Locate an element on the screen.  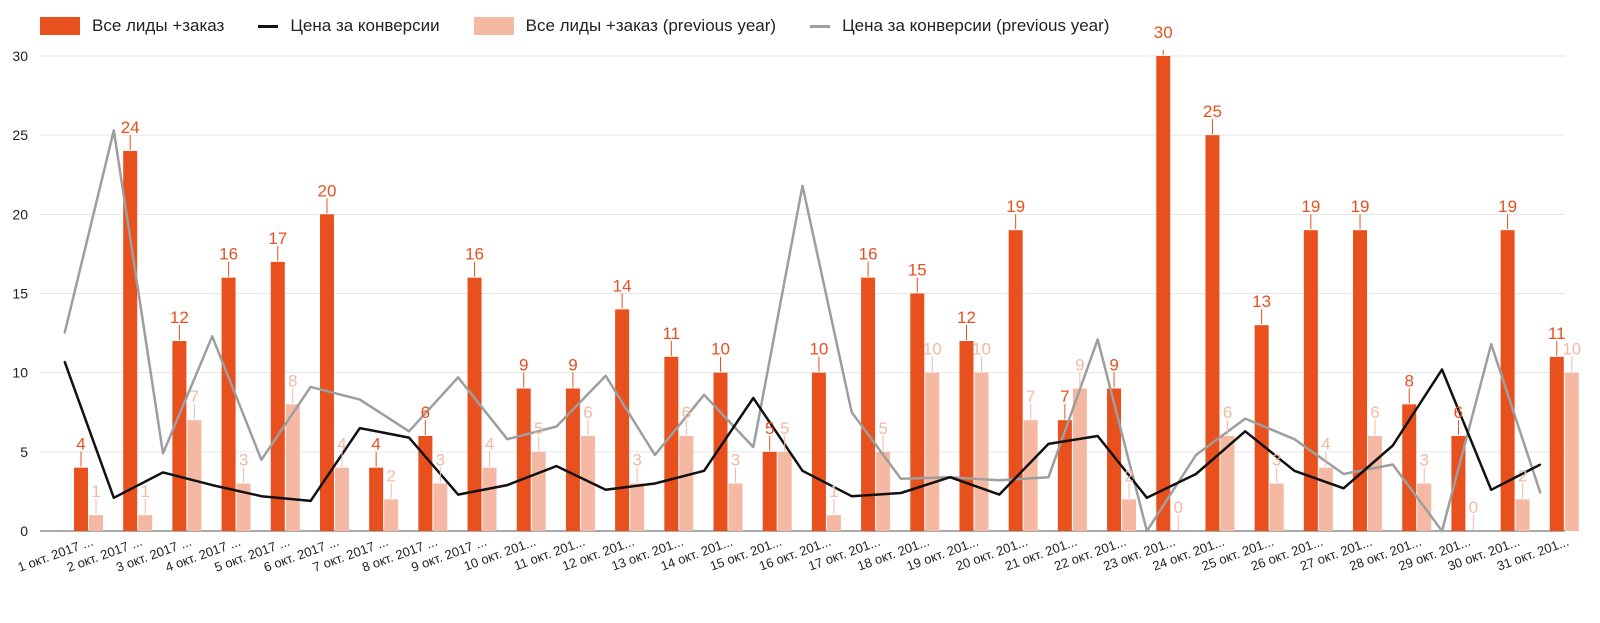
data-label-leads: 10 is located at coordinates (720, 349).